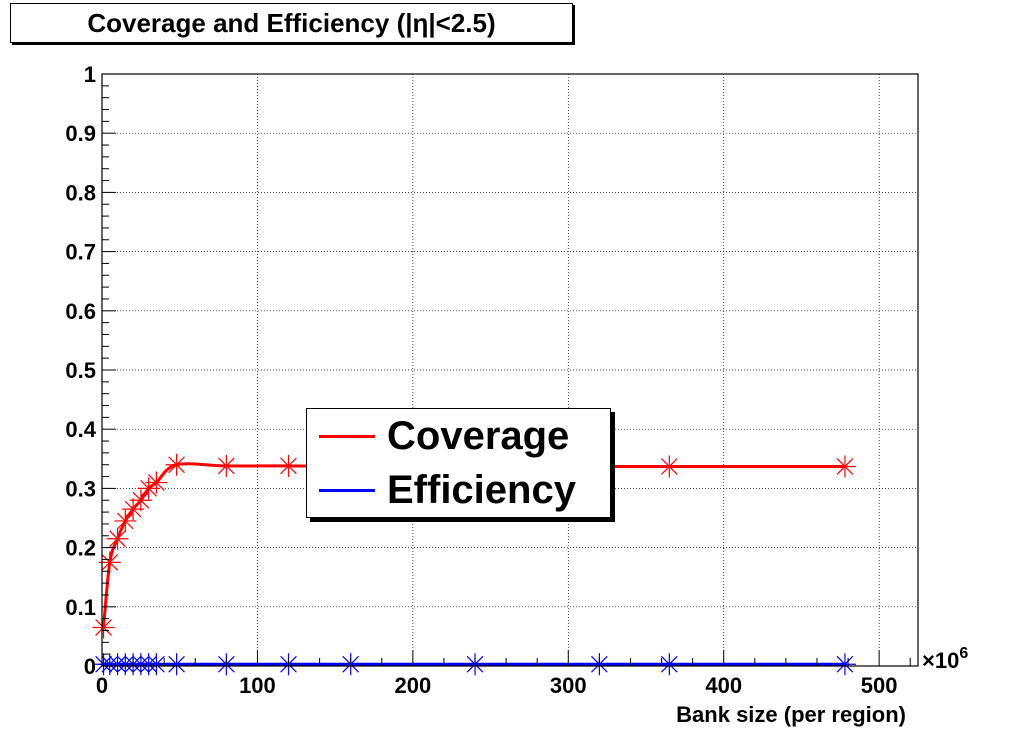 The height and width of the screenshot is (740, 1020). Describe the element at coordinates (90, 666) in the screenshot. I see `y-tick-label: 0` at that location.